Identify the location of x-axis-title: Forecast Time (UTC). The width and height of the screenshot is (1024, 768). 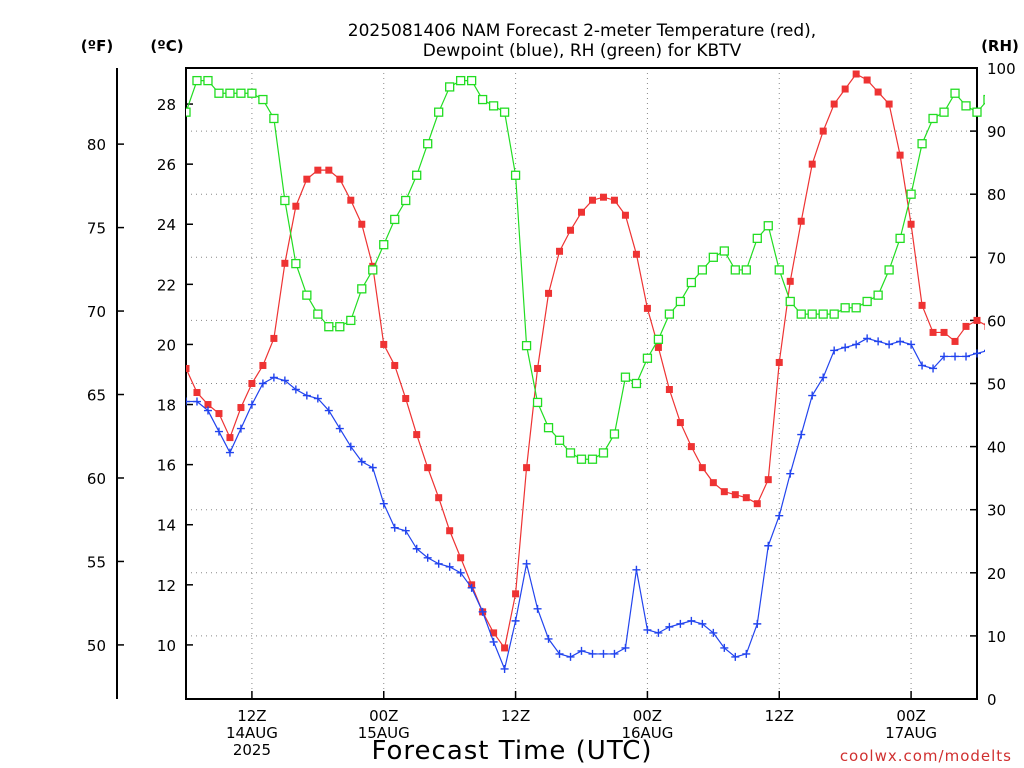
(511, 751).